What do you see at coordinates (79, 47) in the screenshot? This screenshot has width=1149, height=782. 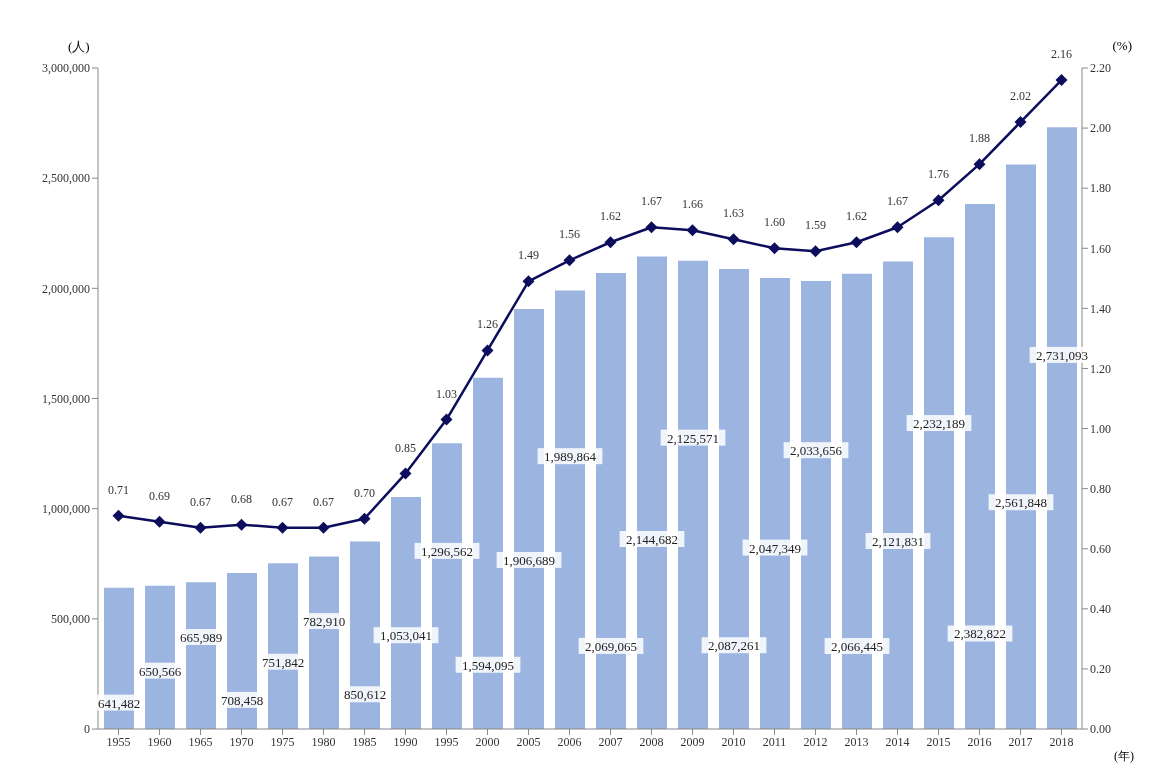 I see `y-axis-title: (人)` at bounding box center [79, 47].